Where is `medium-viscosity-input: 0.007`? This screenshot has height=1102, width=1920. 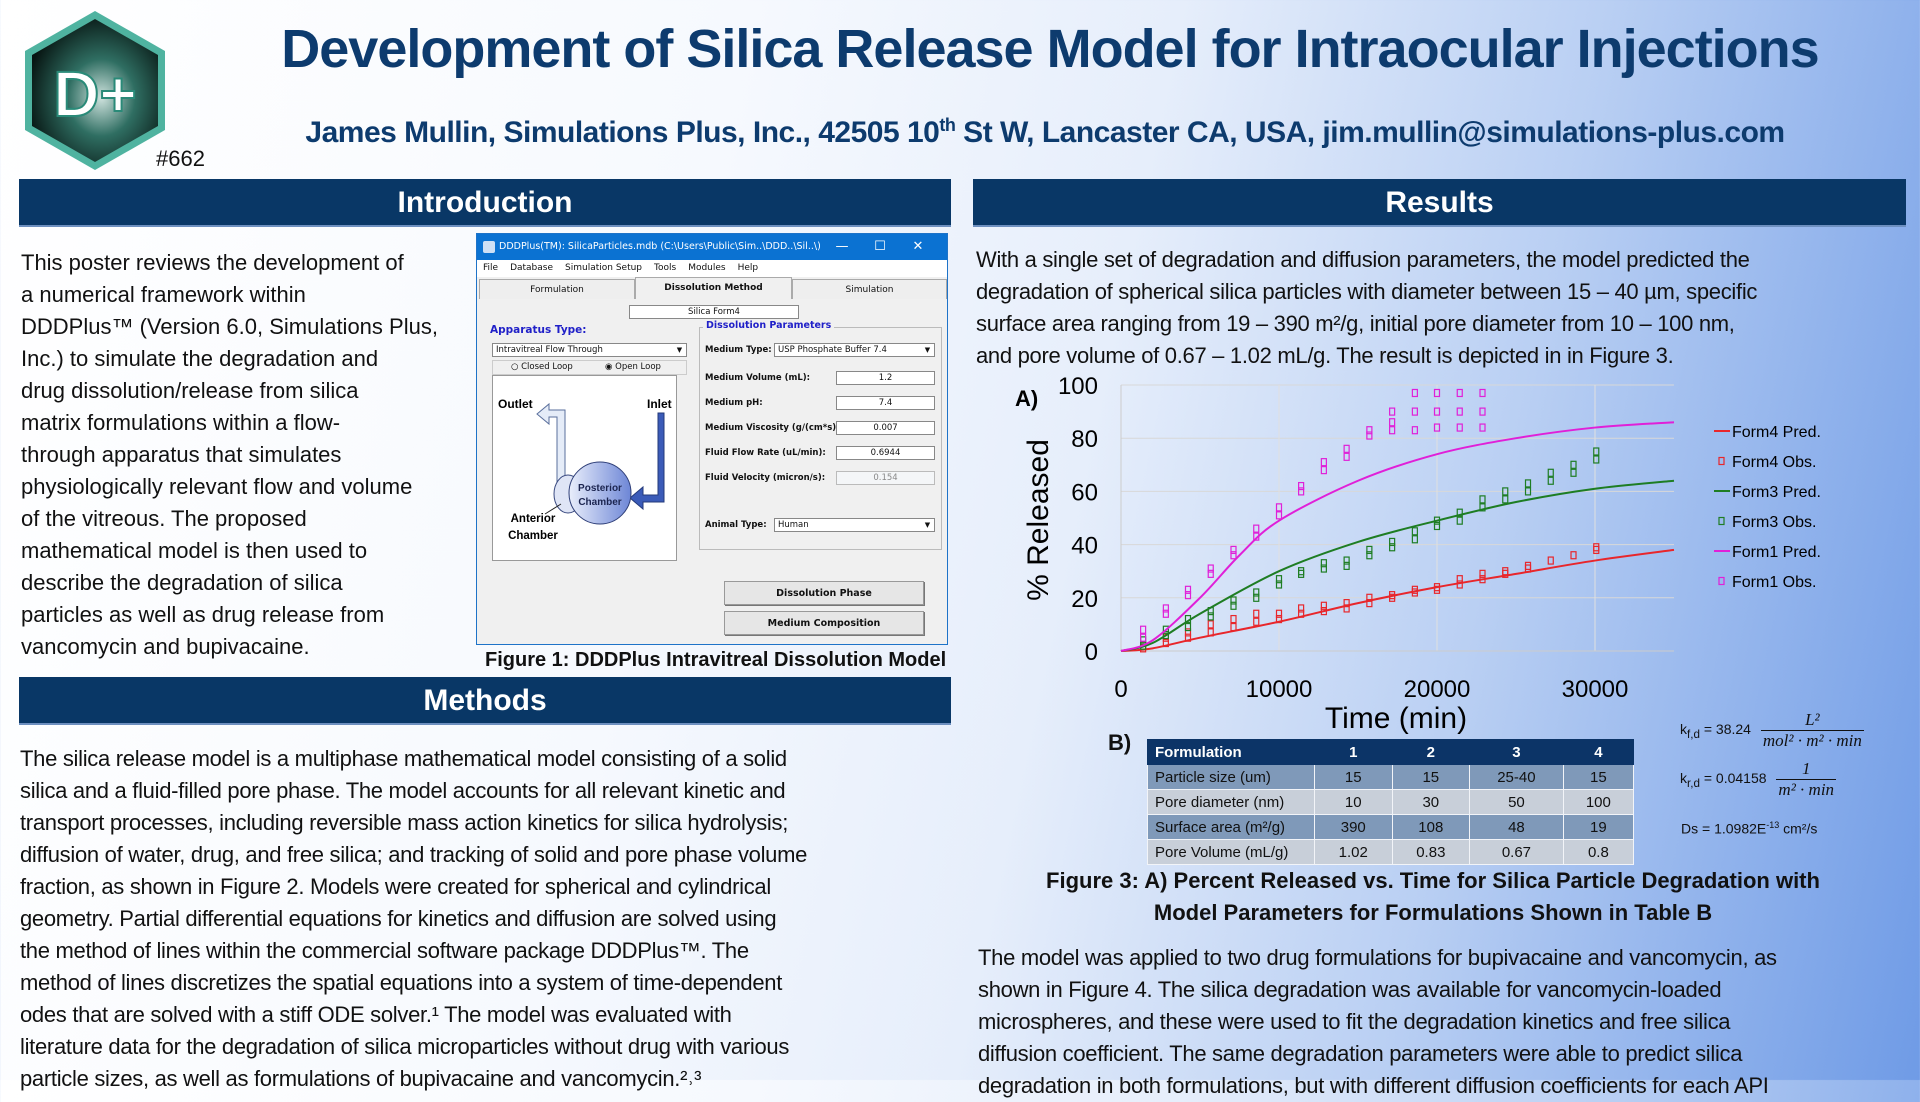
medium-viscosity-input: 0.007 is located at coordinates (885, 428).